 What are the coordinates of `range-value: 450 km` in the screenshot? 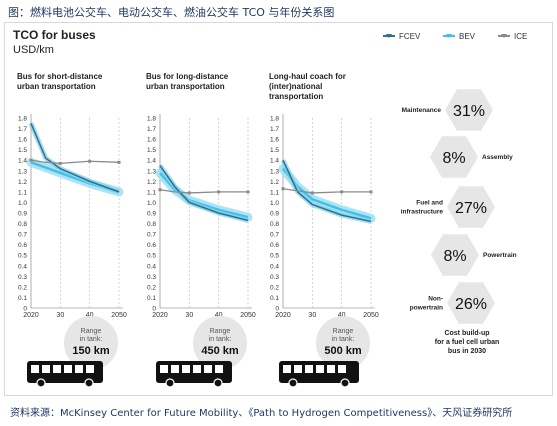 It's located at (220, 351).